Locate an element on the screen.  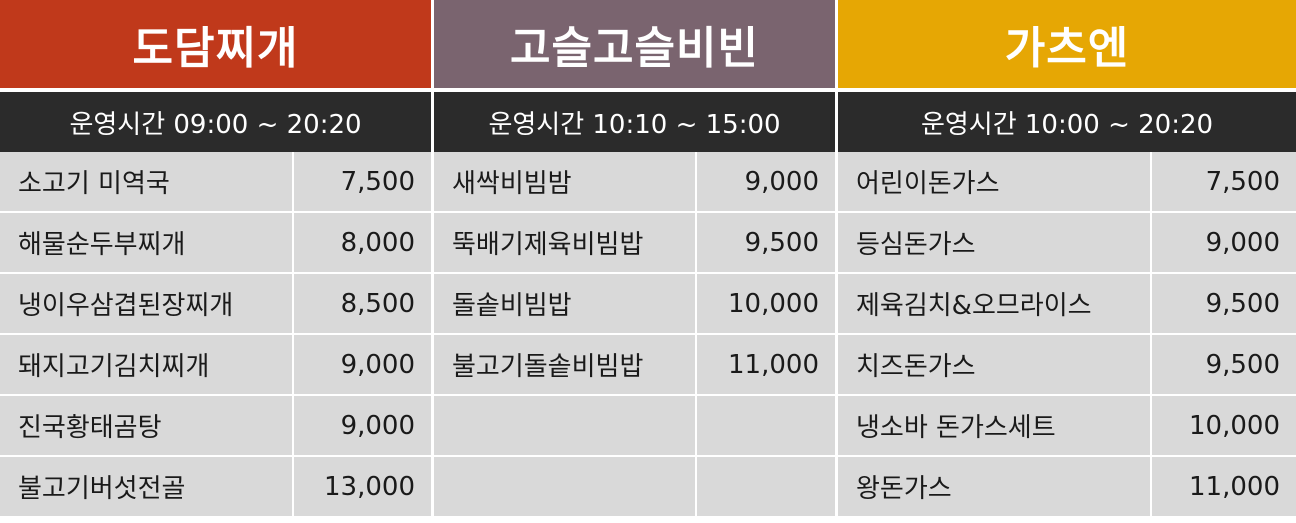
menu-item-name: 치즈돈가스 is located at coordinates (994, 364).